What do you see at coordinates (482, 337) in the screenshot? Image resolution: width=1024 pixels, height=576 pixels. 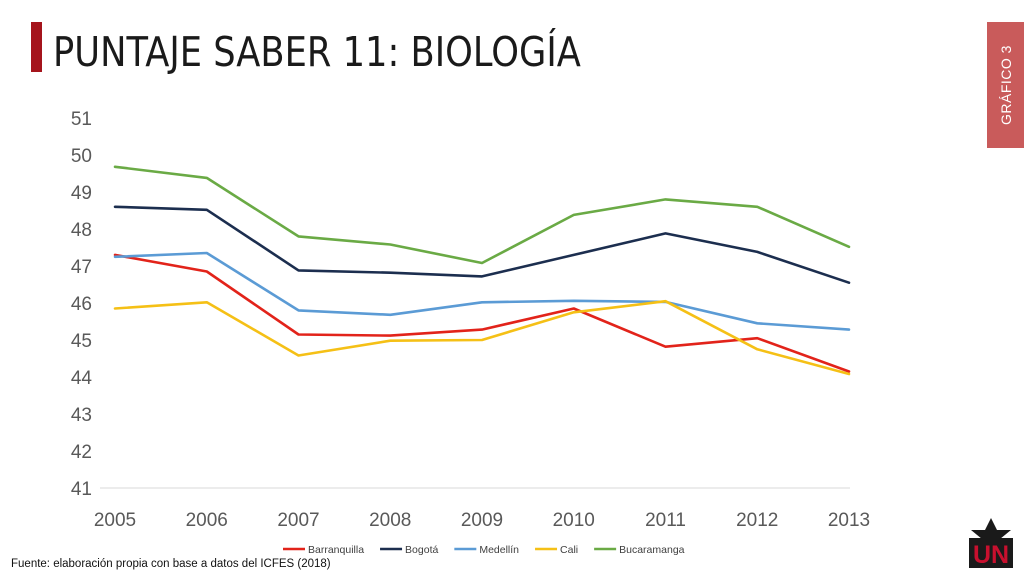 I see `series-line-cali` at bounding box center [482, 337].